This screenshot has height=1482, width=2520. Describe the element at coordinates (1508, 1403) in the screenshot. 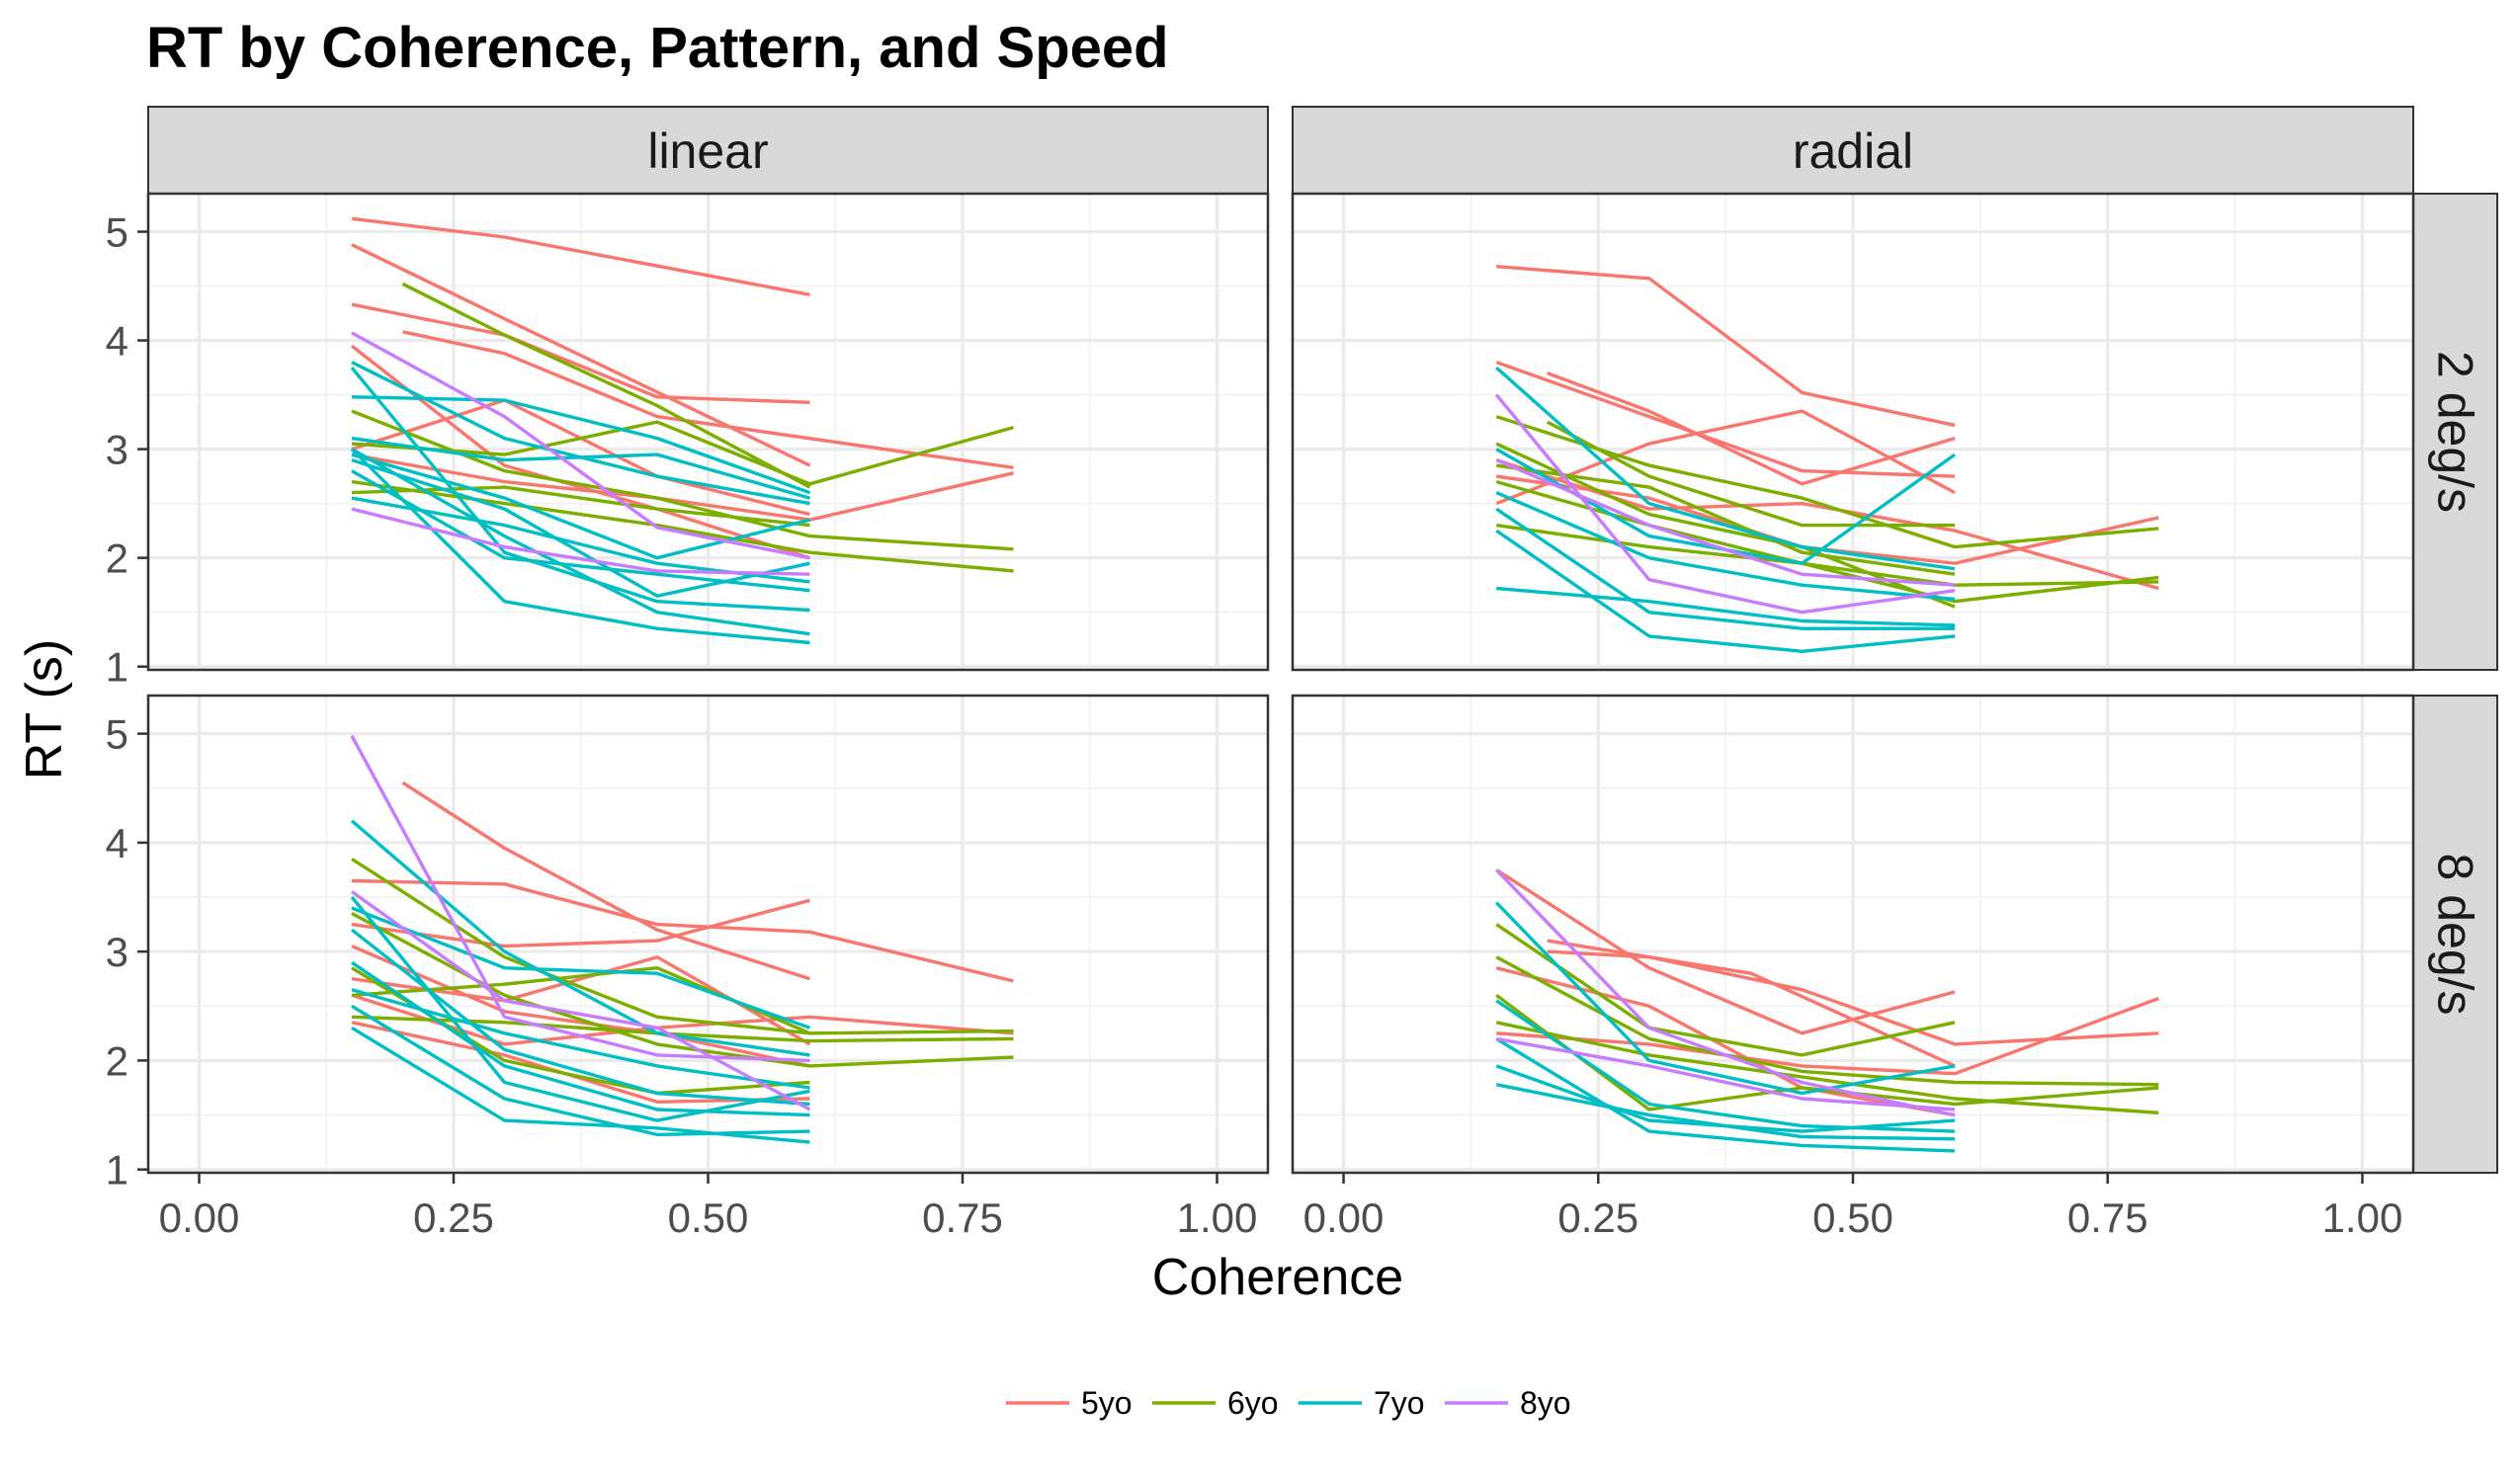

I see `legend-item-8yo: 8yo` at that location.